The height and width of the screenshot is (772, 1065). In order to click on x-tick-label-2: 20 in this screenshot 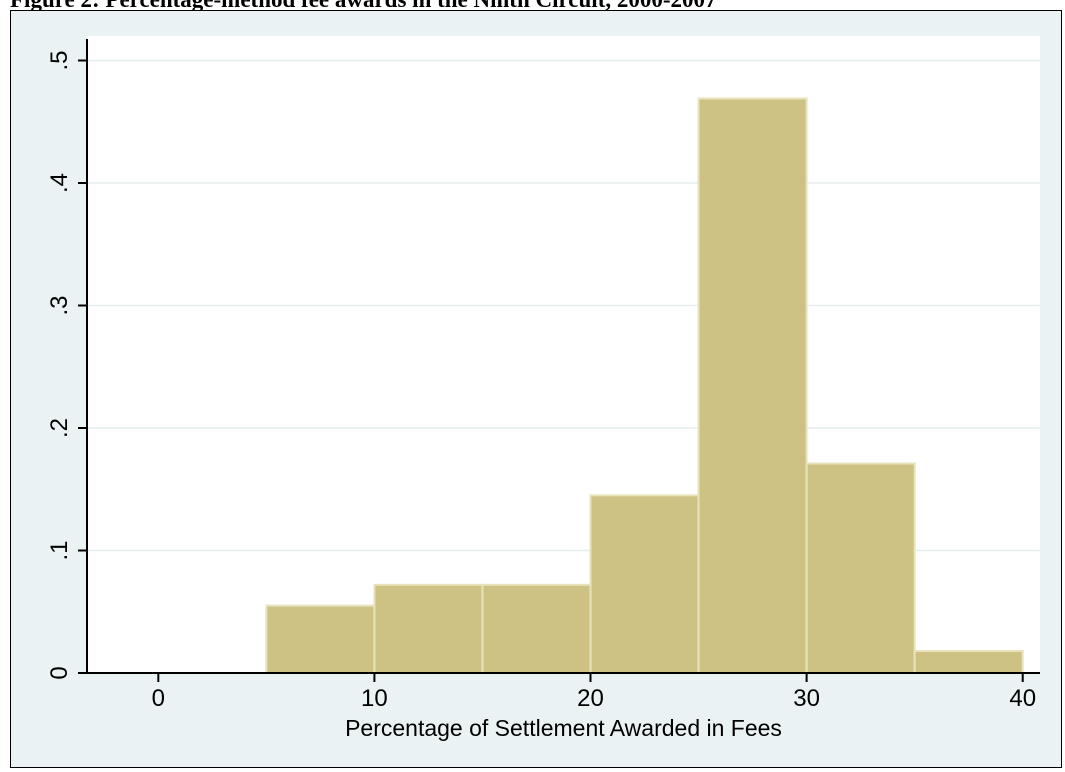, I will do `click(590, 698)`.